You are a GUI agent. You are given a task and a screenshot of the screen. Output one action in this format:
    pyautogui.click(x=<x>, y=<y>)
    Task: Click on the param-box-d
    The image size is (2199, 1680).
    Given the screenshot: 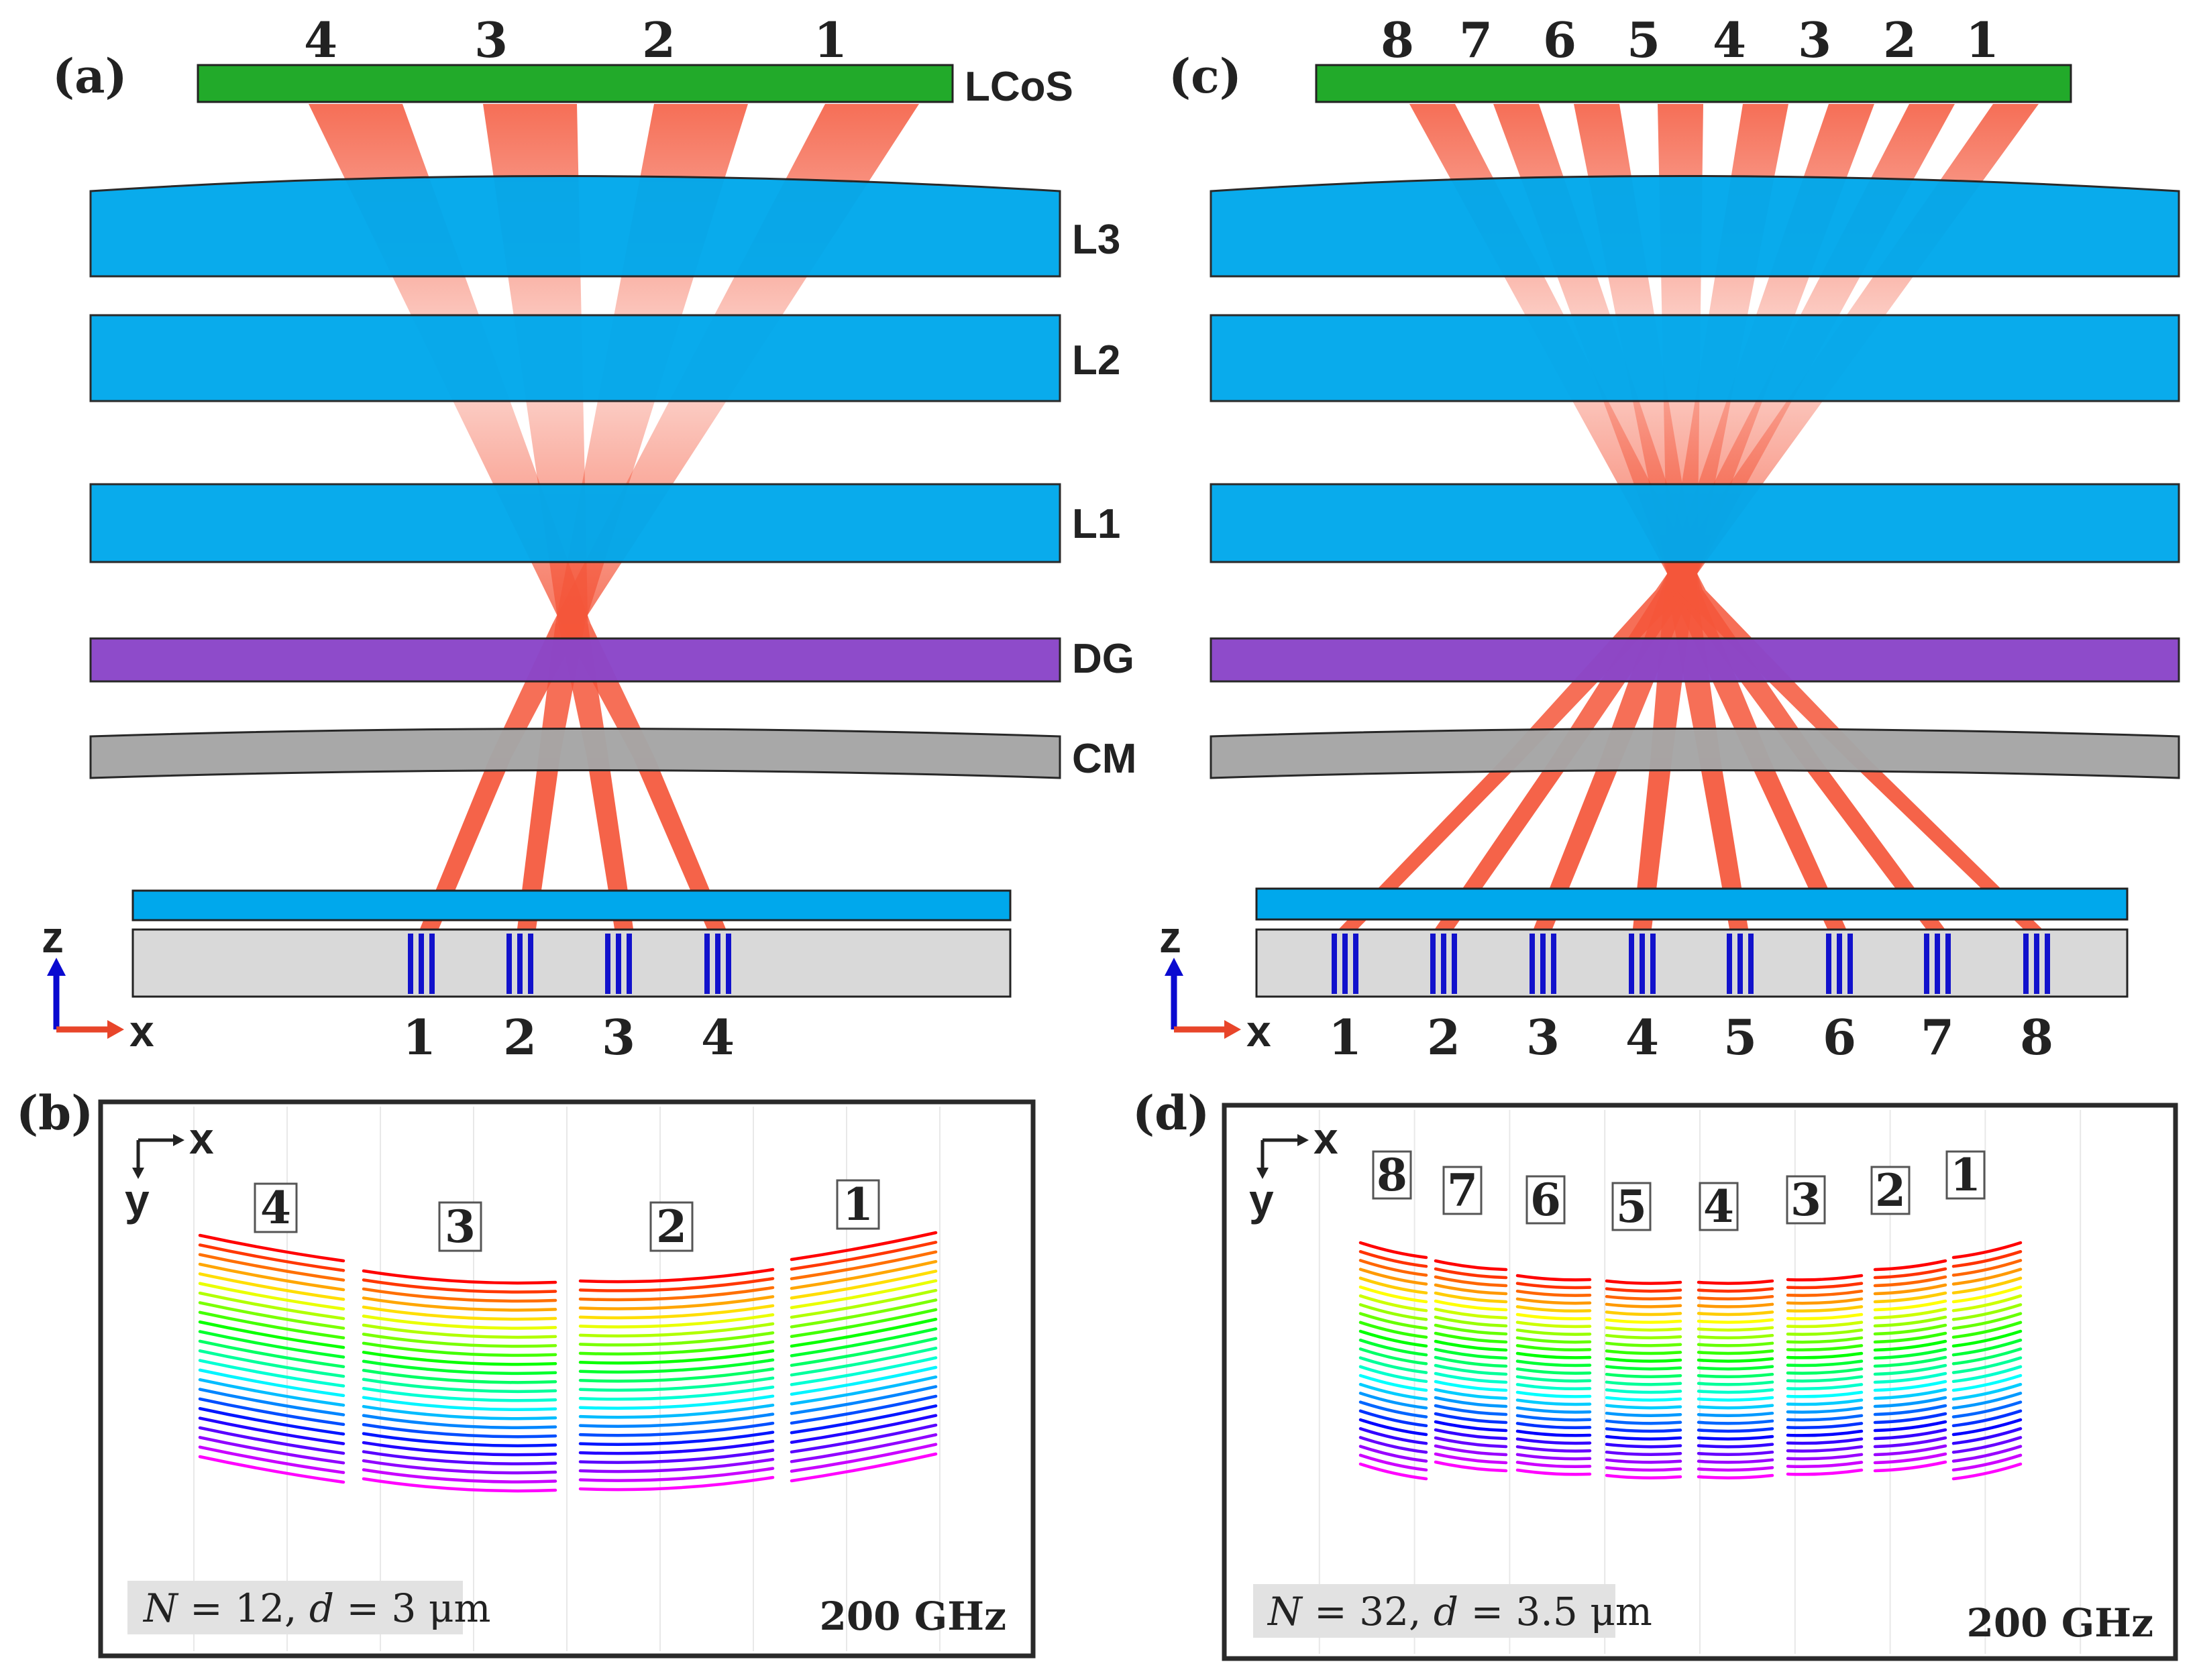 What is the action you would take?
    pyautogui.click(x=1434, y=1611)
    